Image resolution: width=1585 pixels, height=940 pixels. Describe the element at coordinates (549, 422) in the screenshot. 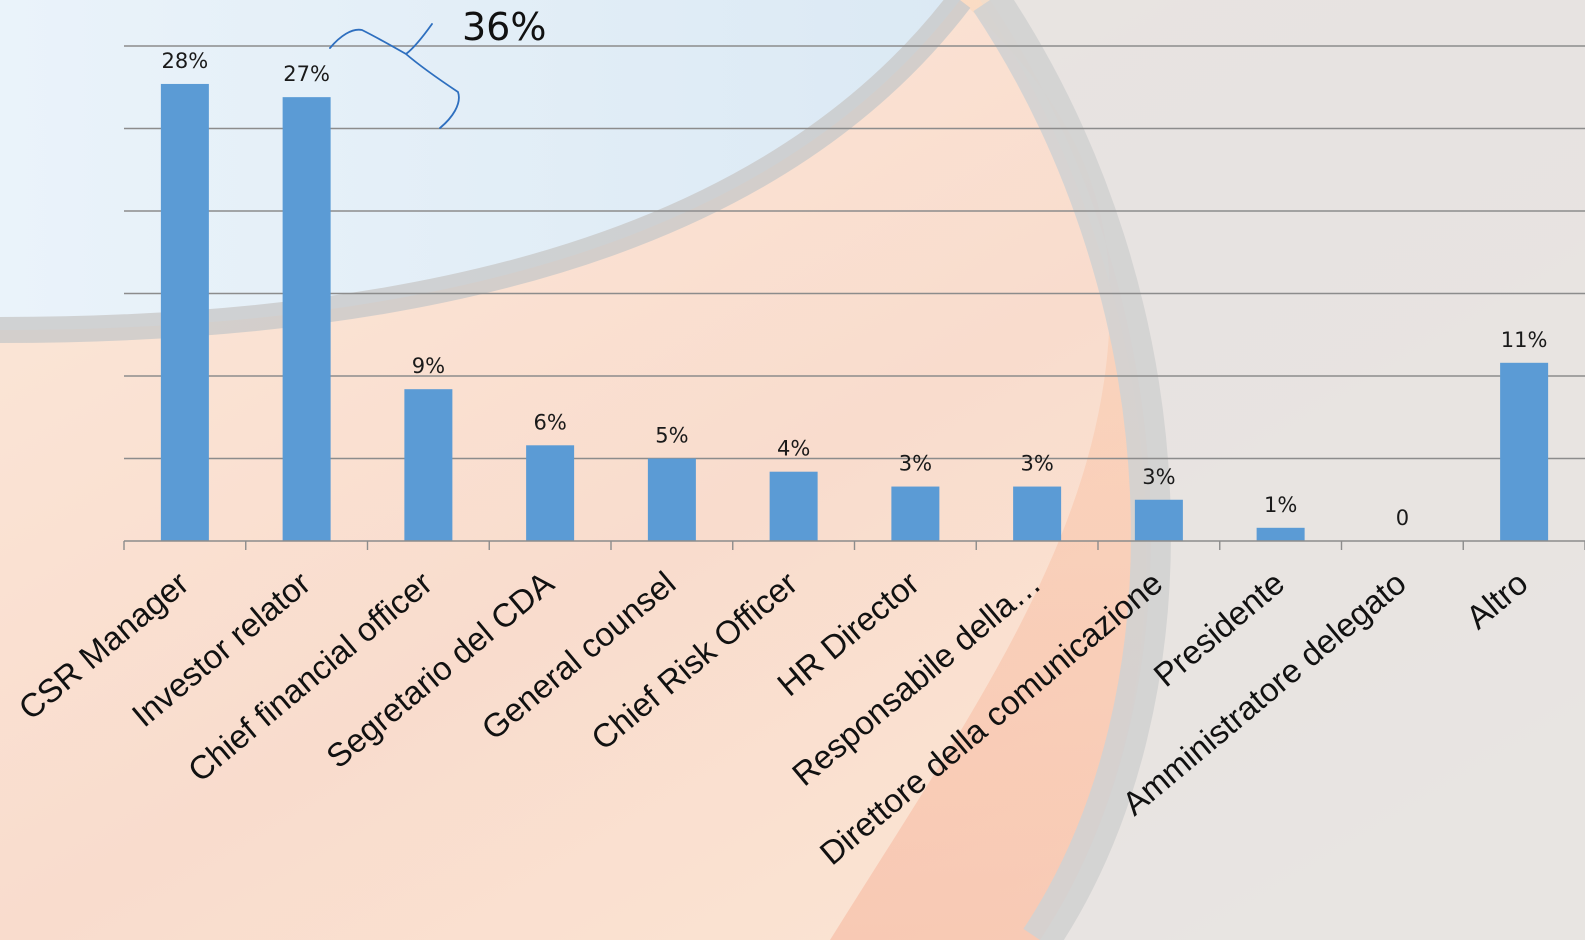

I see `data-label: 6%` at that location.